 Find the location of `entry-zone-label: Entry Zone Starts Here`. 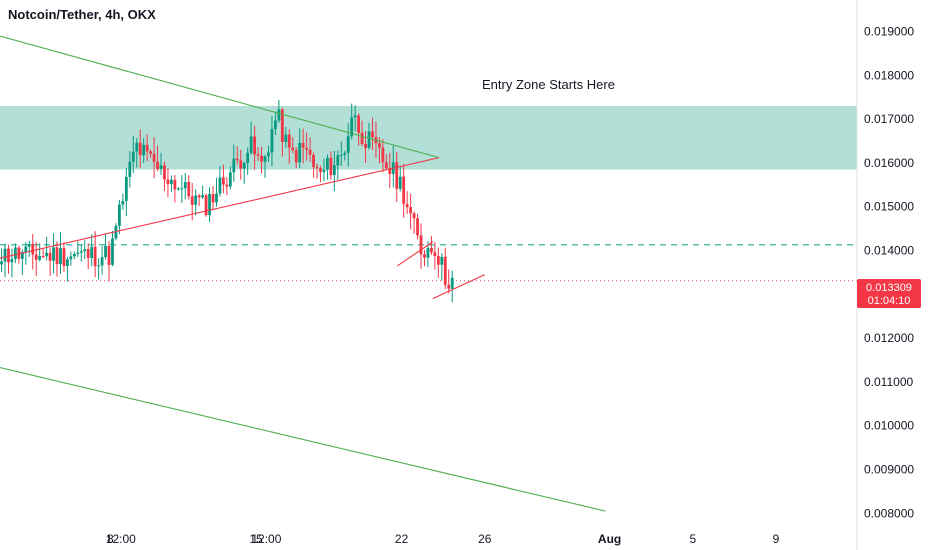

entry-zone-label: Entry Zone Starts Here is located at coordinates (548, 84).